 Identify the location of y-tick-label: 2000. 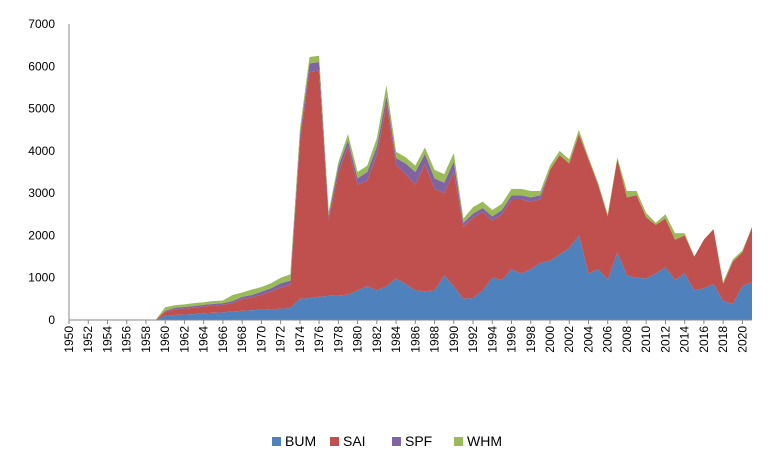
(41, 235).